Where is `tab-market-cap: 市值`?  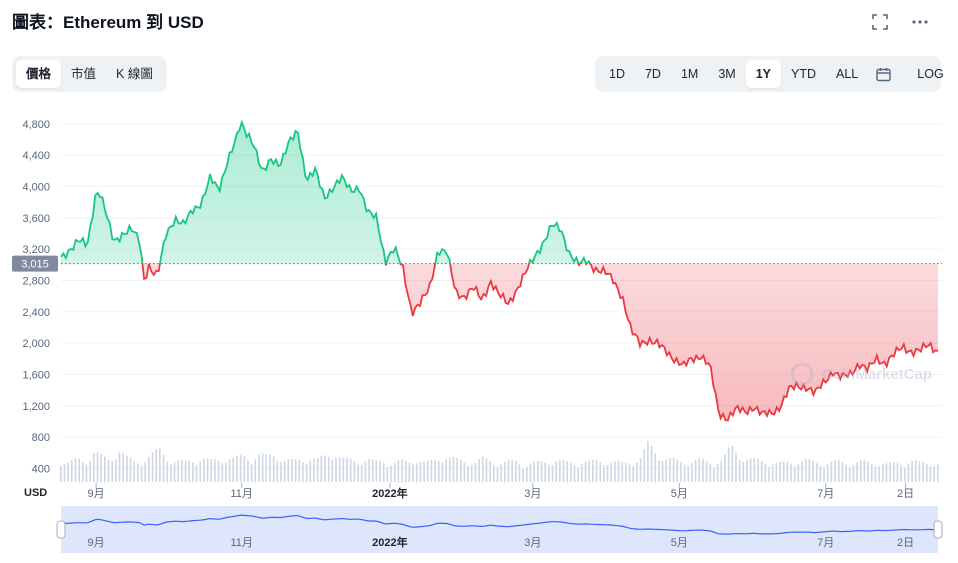
tab-market-cap: 市值 is located at coordinates (84, 74).